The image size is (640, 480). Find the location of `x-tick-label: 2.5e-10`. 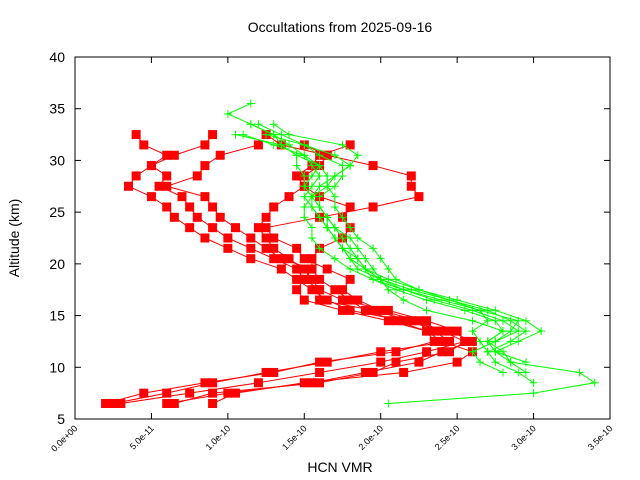

x-tick-label: 2.5e-10 is located at coordinates (447, 437).